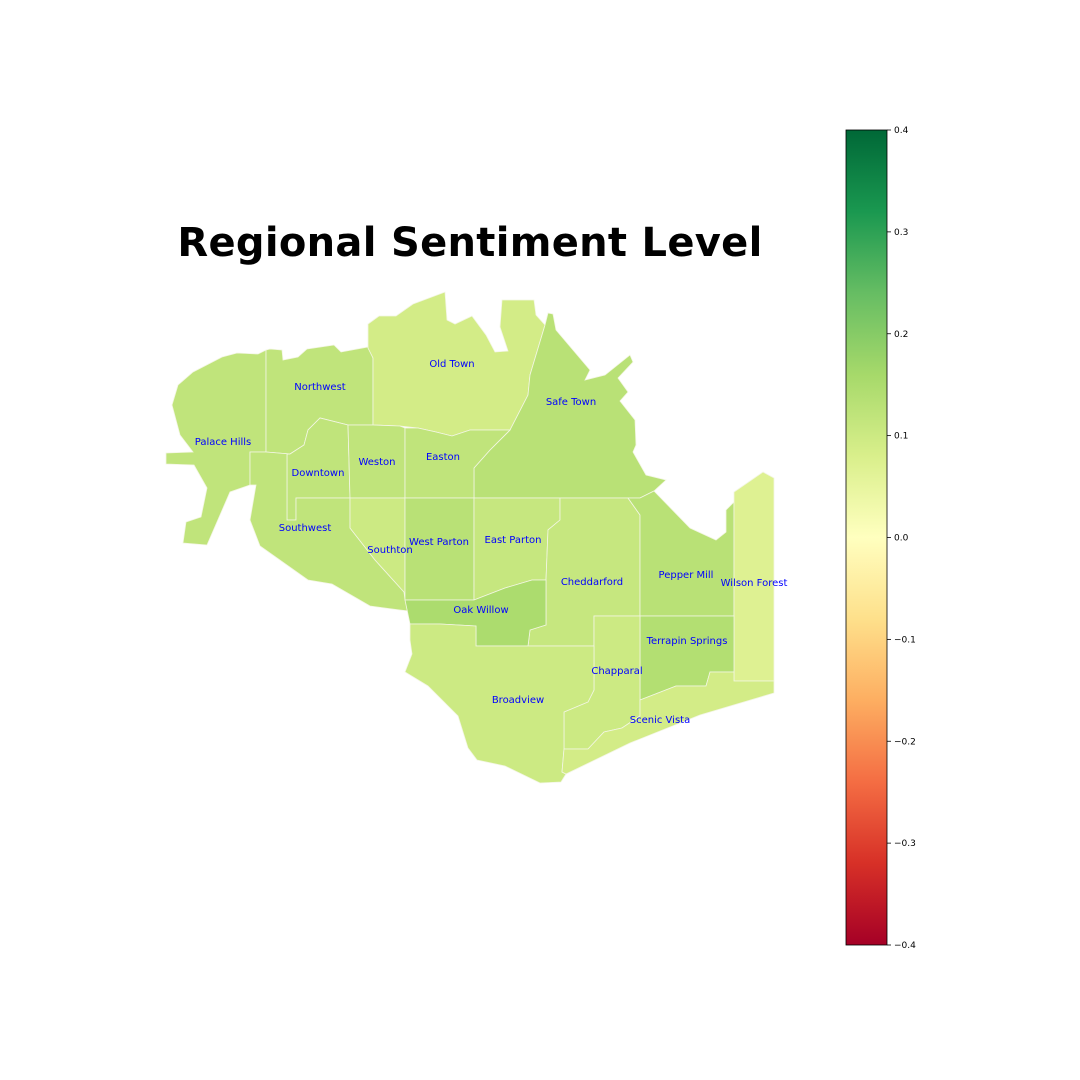  Describe the element at coordinates (439, 549) in the screenshot. I see `region-west-parton` at that location.